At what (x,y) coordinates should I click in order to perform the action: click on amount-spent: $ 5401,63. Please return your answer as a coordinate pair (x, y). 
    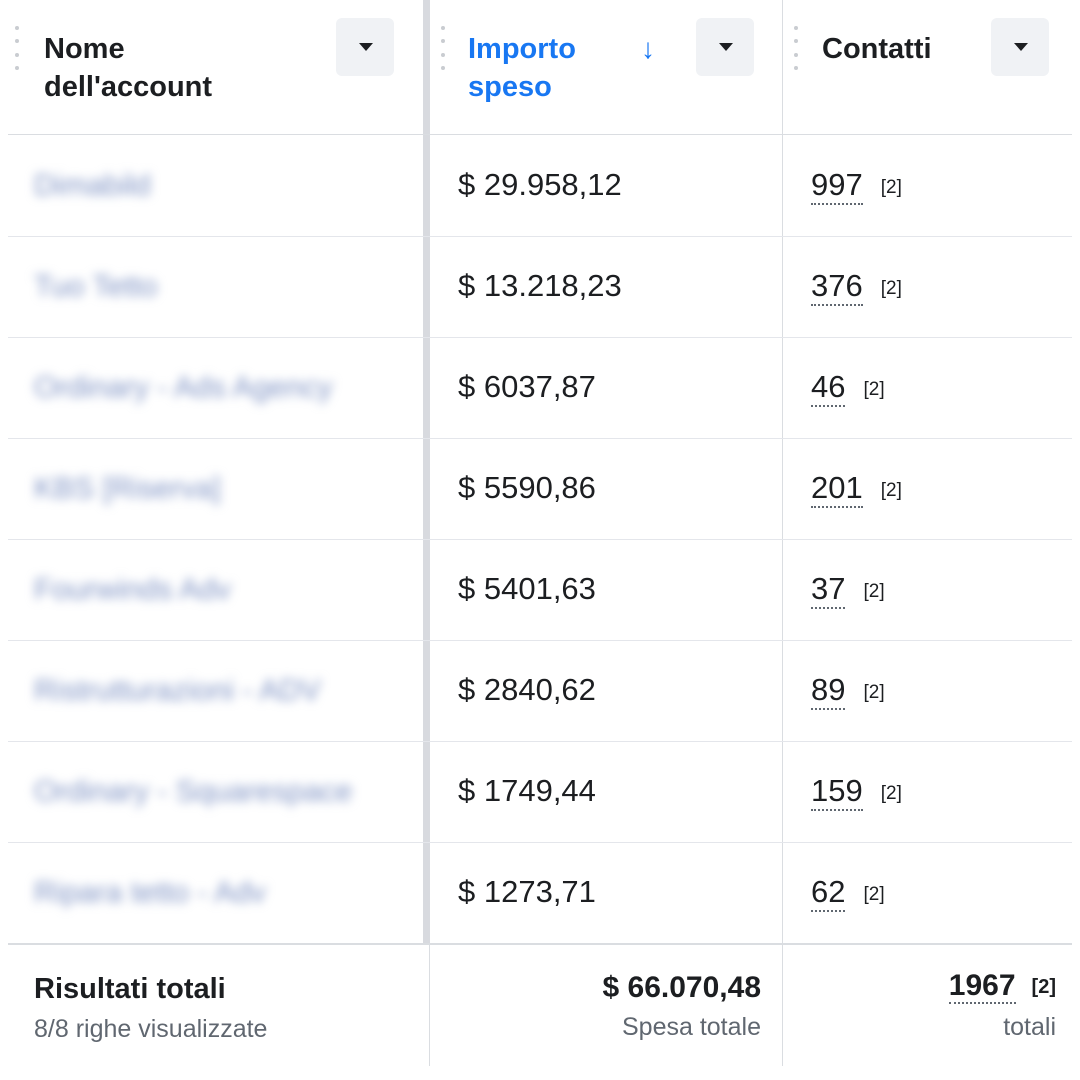
    Looking at the image, I should click on (527, 588).